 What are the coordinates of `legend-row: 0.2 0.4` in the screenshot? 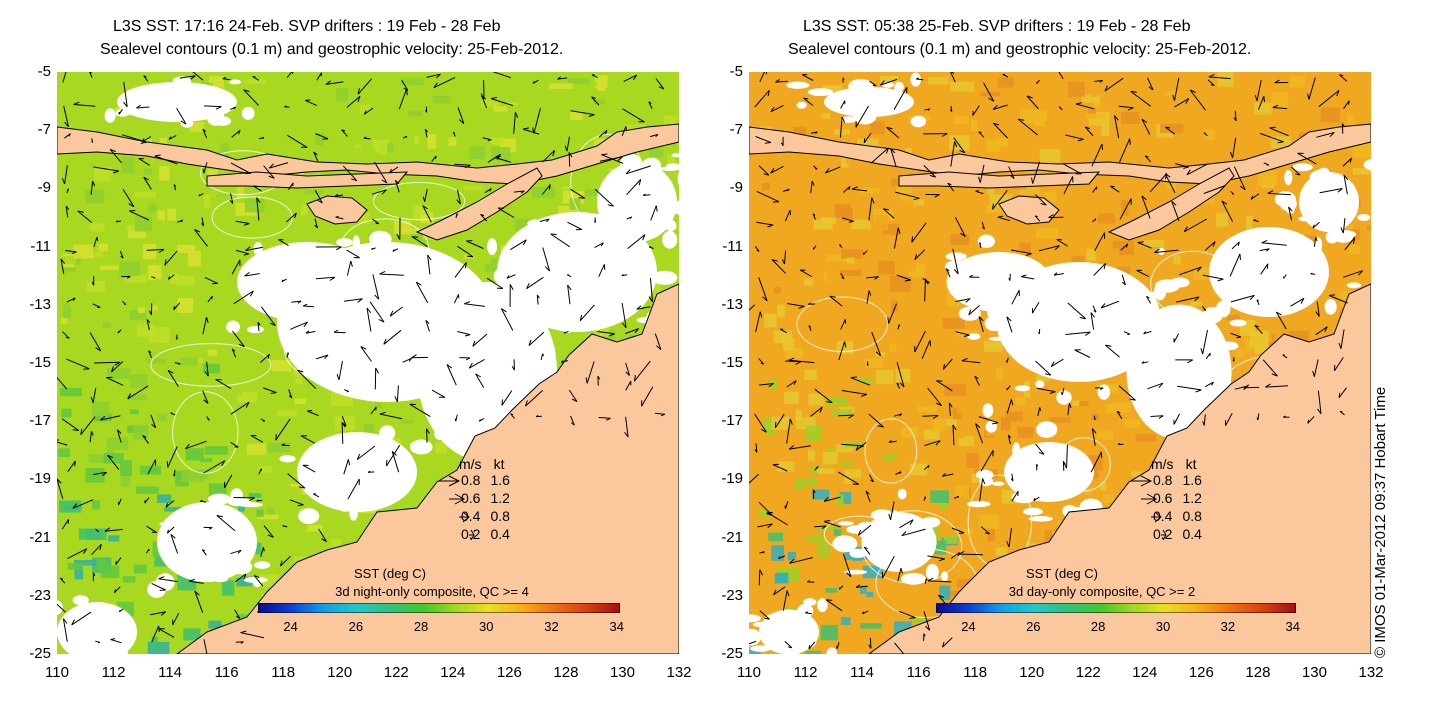 It's located at (485, 534).